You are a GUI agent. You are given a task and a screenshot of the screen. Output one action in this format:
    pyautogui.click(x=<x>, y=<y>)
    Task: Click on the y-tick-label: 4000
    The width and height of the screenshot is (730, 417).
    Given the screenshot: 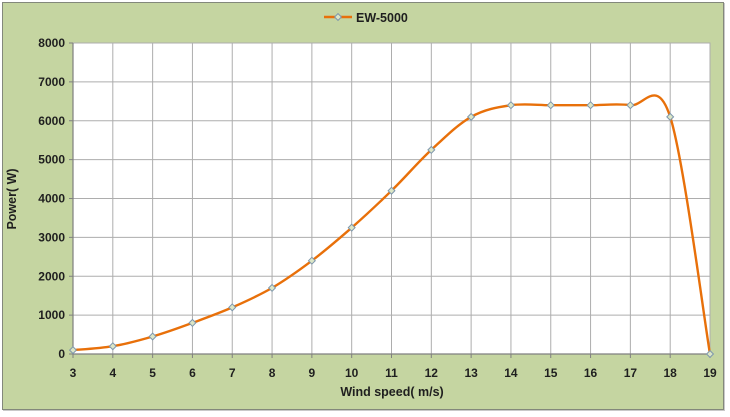 What is the action you would take?
    pyautogui.click(x=51, y=199)
    